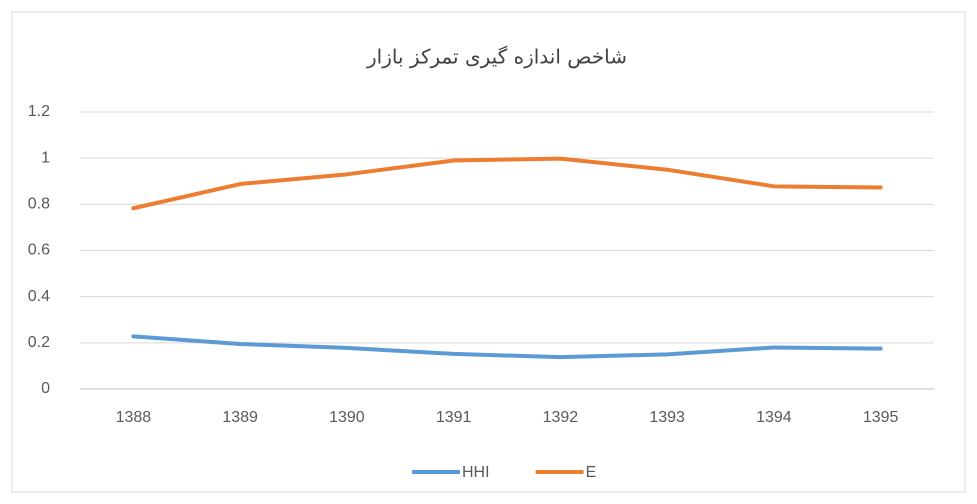 This screenshot has height=504, width=977. I want to click on y-tick-label: 0.2, so click(39, 342).